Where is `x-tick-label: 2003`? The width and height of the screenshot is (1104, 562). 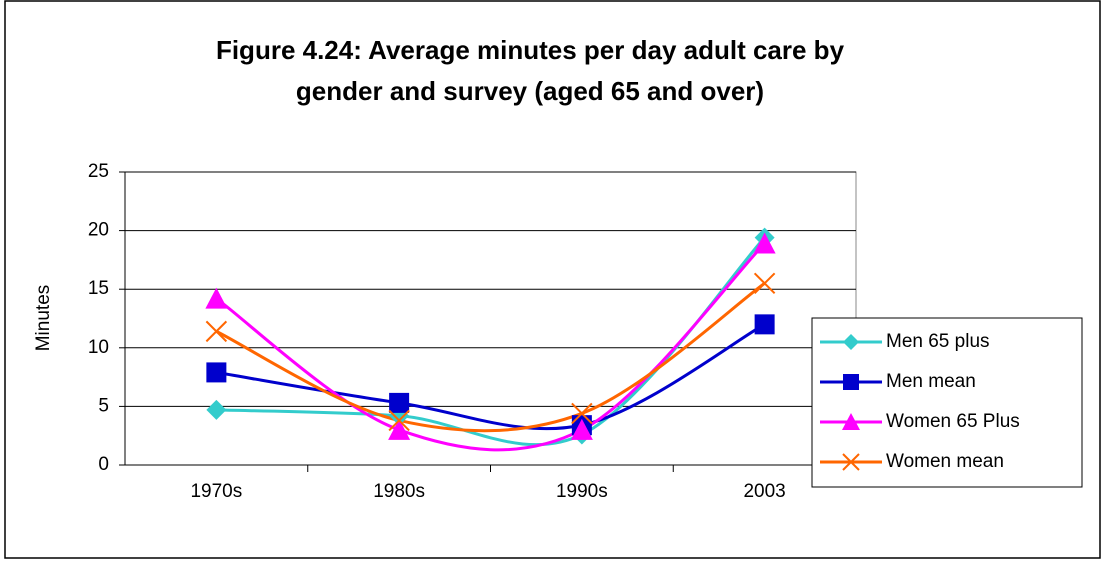
x-tick-label: 2003 is located at coordinates (764, 491).